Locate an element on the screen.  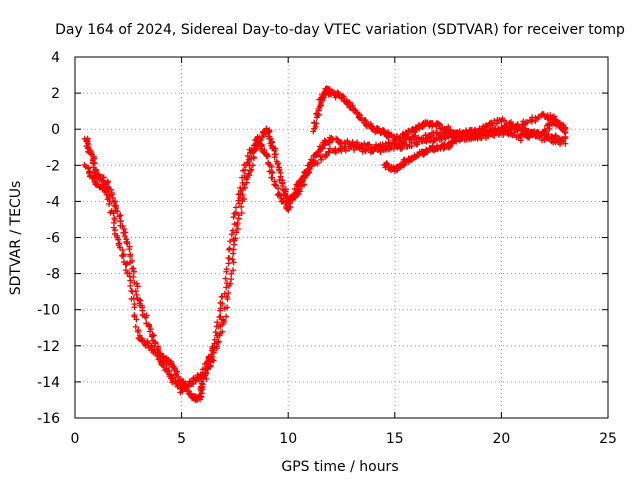
x-tick-label: 20 is located at coordinates (501, 439).